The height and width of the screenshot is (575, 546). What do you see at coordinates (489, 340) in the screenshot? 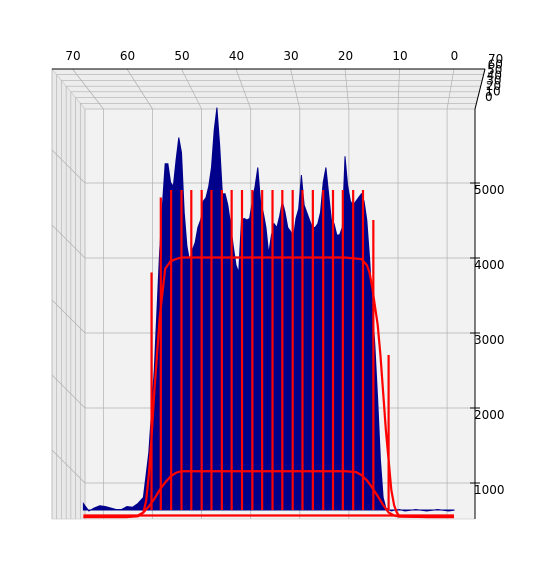
I see `z-tick-label: 3000` at bounding box center [489, 340].